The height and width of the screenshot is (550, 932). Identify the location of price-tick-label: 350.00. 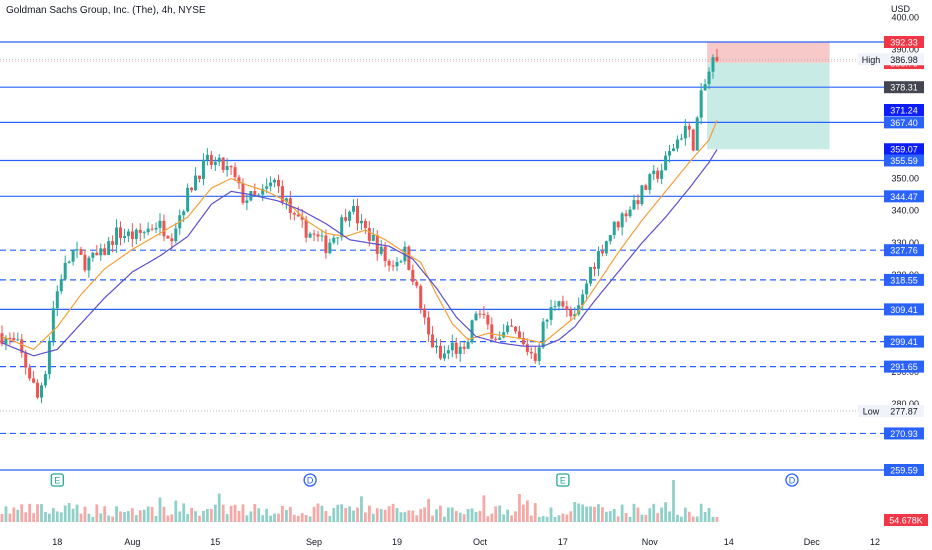
(905, 178).